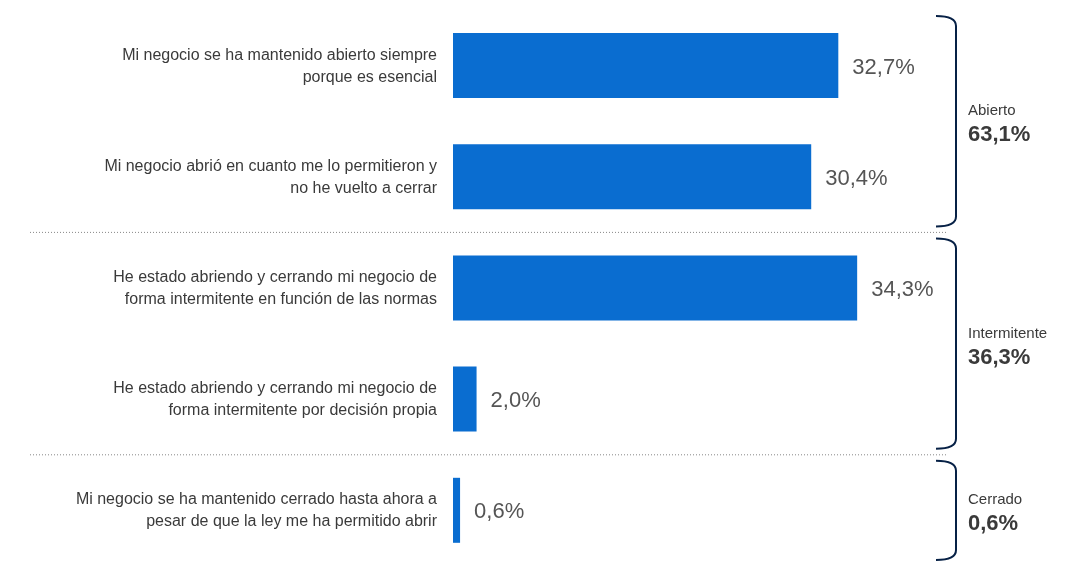 The height and width of the screenshot is (568, 1072). What do you see at coordinates (902, 288) in the screenshot?
I see `data-label: 34,3%` at bounding box center [902, 288].